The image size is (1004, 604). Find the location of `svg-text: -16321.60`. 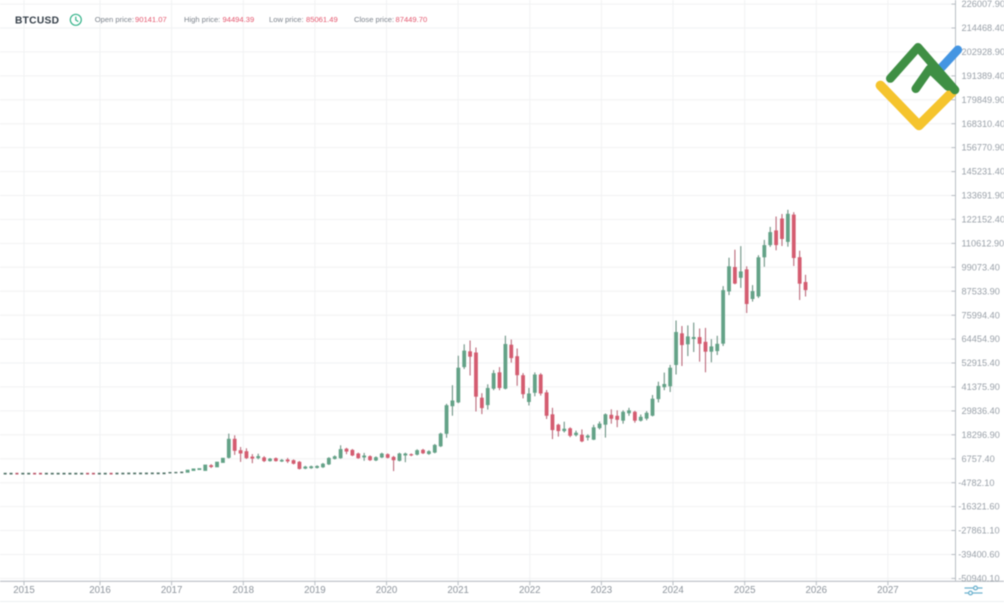

svg-text: -16321.60 is located at coordinates (978, 507).